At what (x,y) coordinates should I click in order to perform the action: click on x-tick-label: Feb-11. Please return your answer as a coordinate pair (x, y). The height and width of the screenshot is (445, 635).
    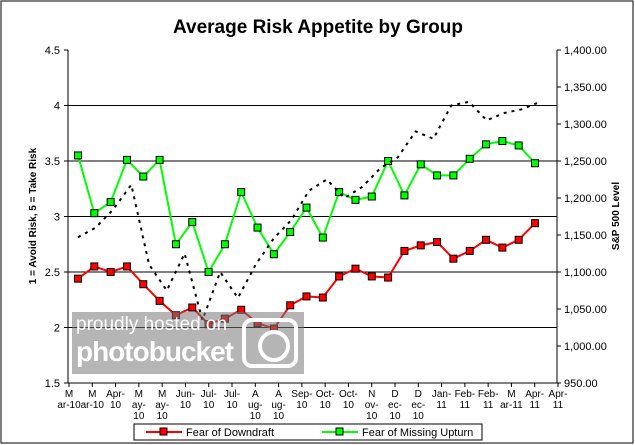
    Looking at the image, I should click on (488, 400).